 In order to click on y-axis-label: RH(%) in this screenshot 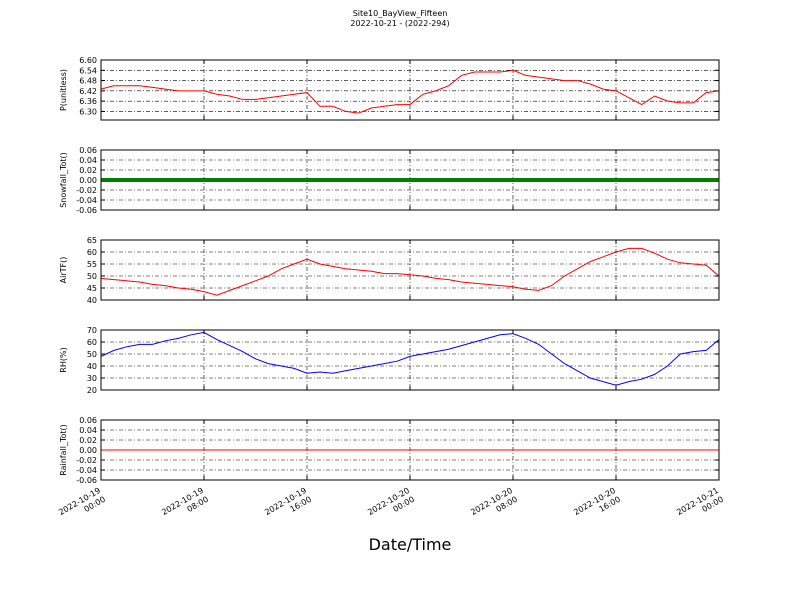, I will do `click(63, 359)`.